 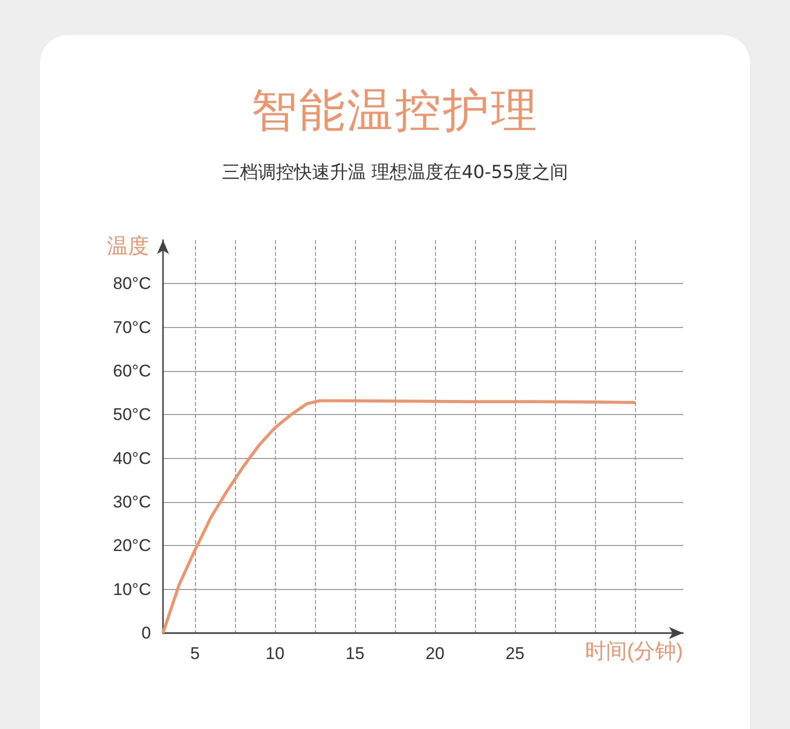 What do you see at coordinates (435, 653) in the screenshot?
I see `x-tick-label: 20` at bounding box center [435, 653].